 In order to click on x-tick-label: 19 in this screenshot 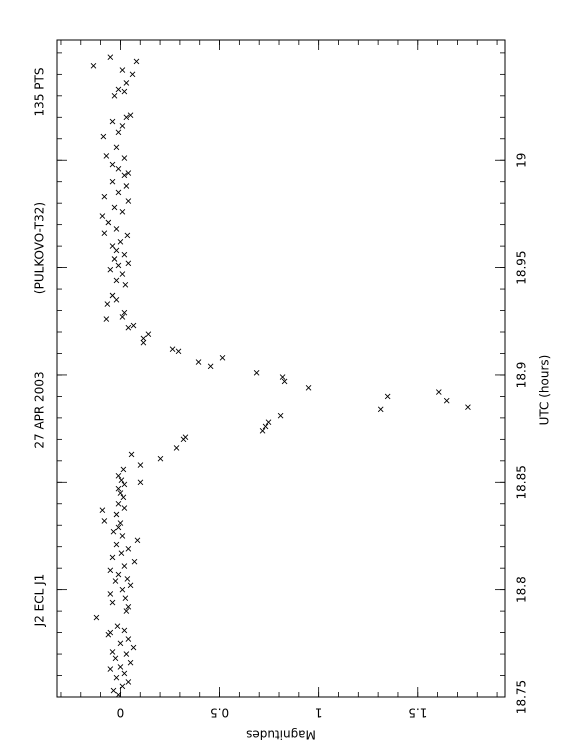, I will do `click(522, 160)`.